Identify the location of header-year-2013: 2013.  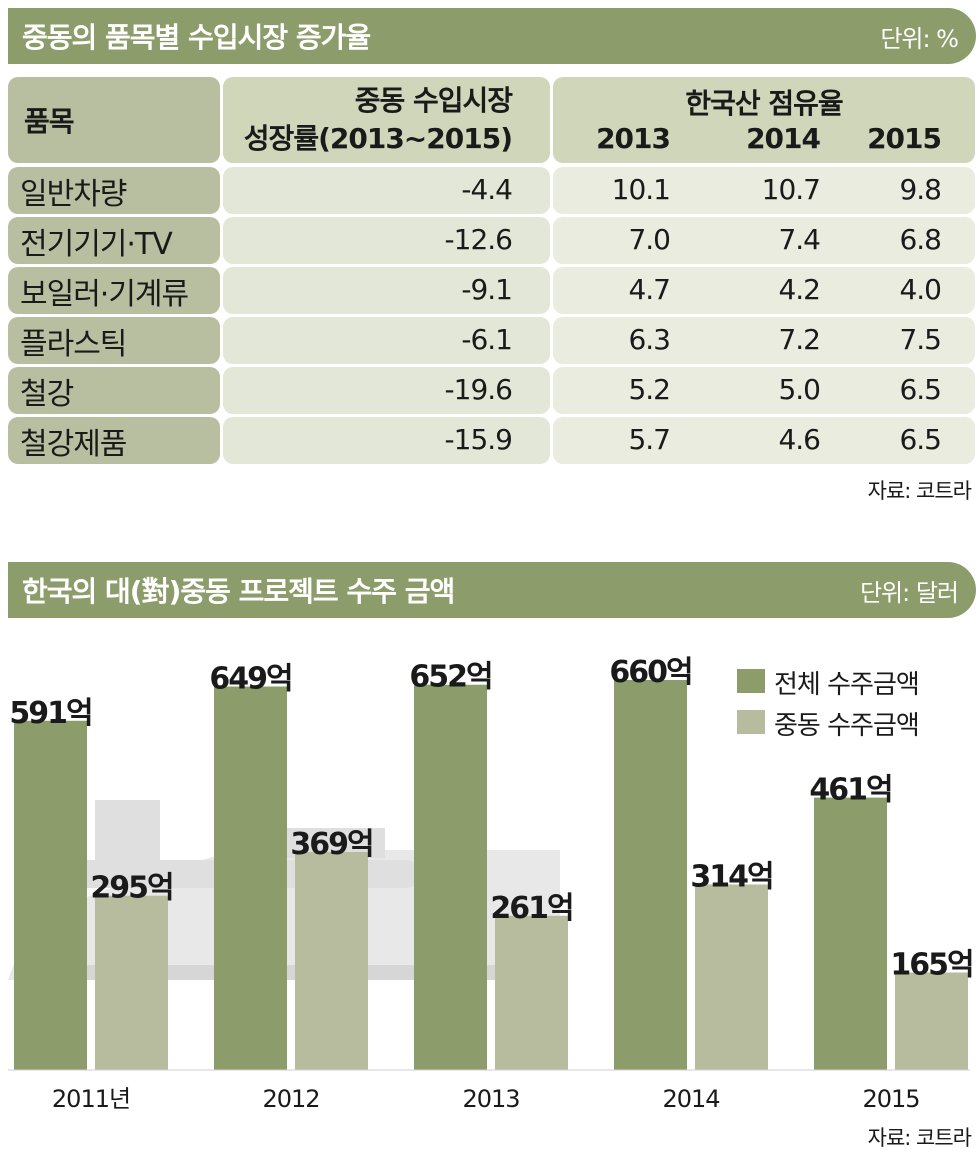
(633, 138).